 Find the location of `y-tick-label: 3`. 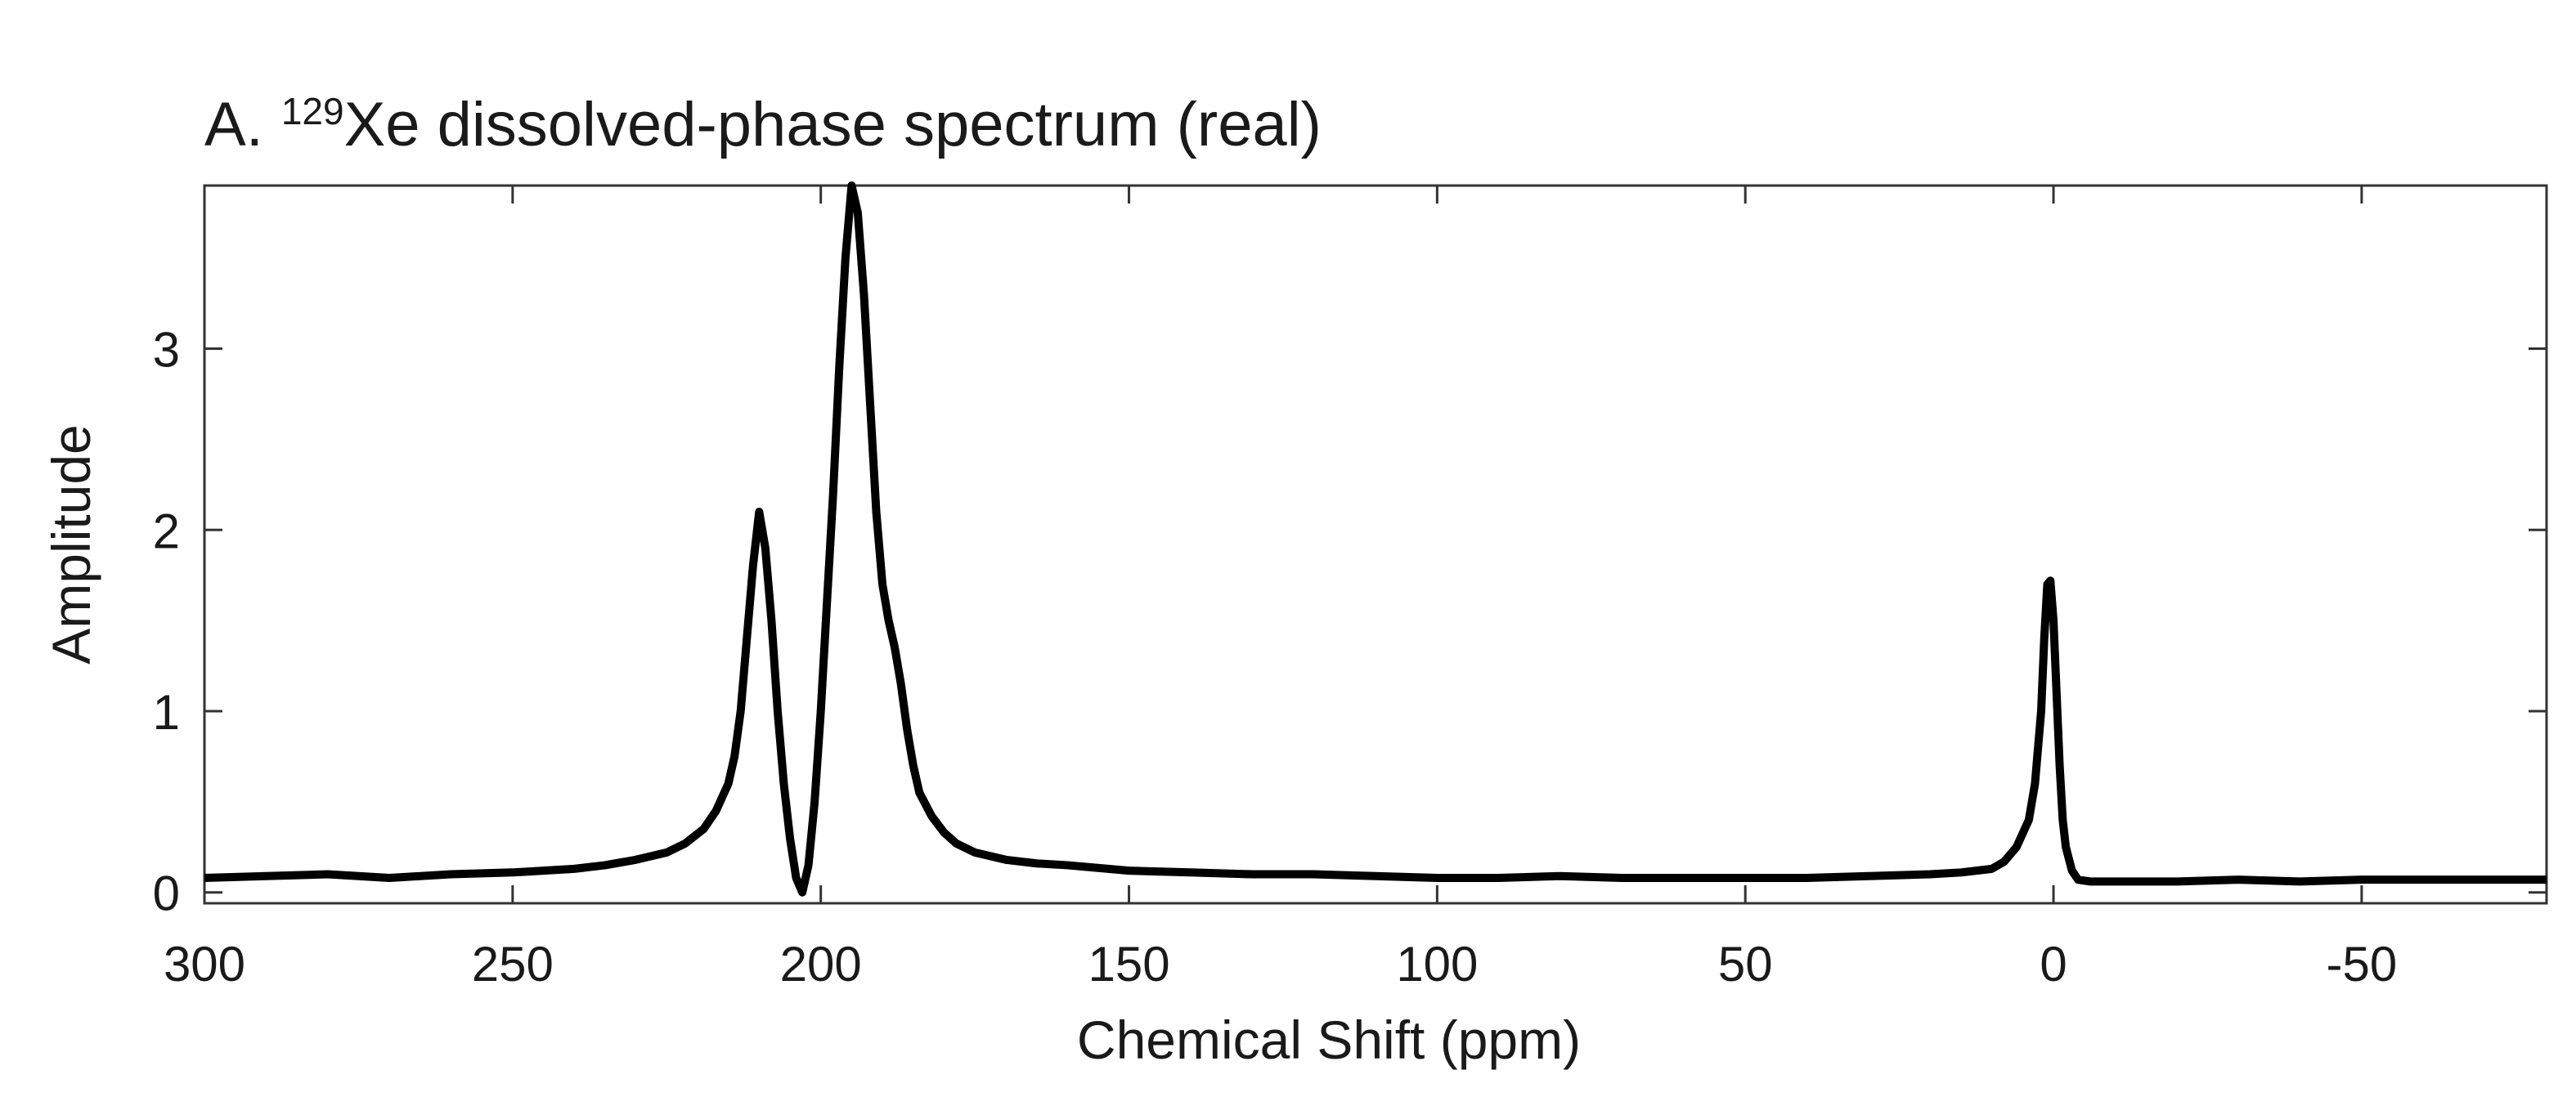

y-tick-label: 3 is located at coordinates (166, 350).